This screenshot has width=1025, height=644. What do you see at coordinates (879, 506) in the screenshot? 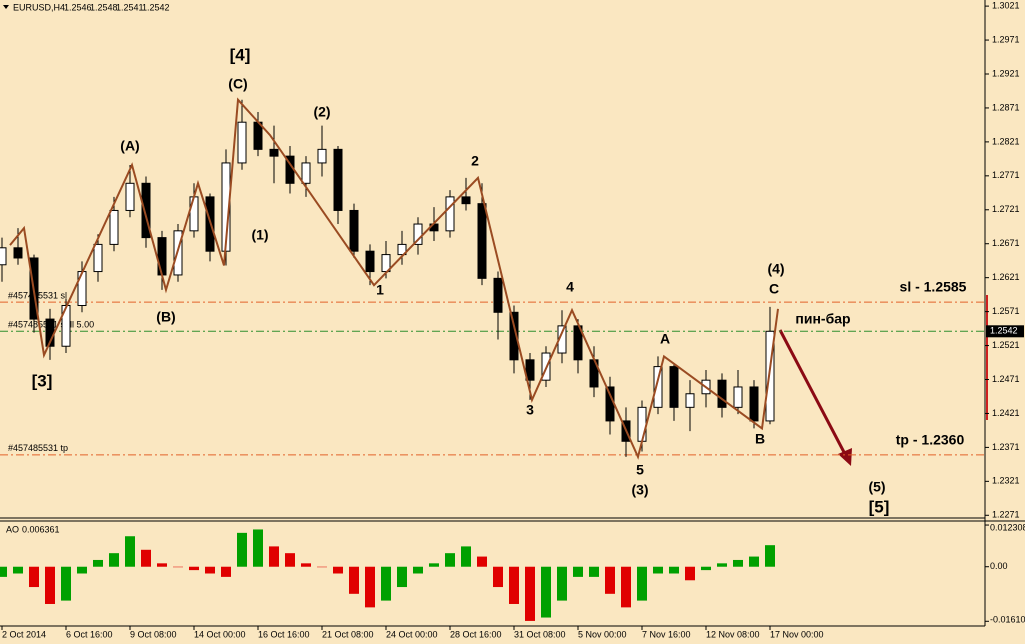
I see `annotation: [5]` at bounding box center [879, 506].